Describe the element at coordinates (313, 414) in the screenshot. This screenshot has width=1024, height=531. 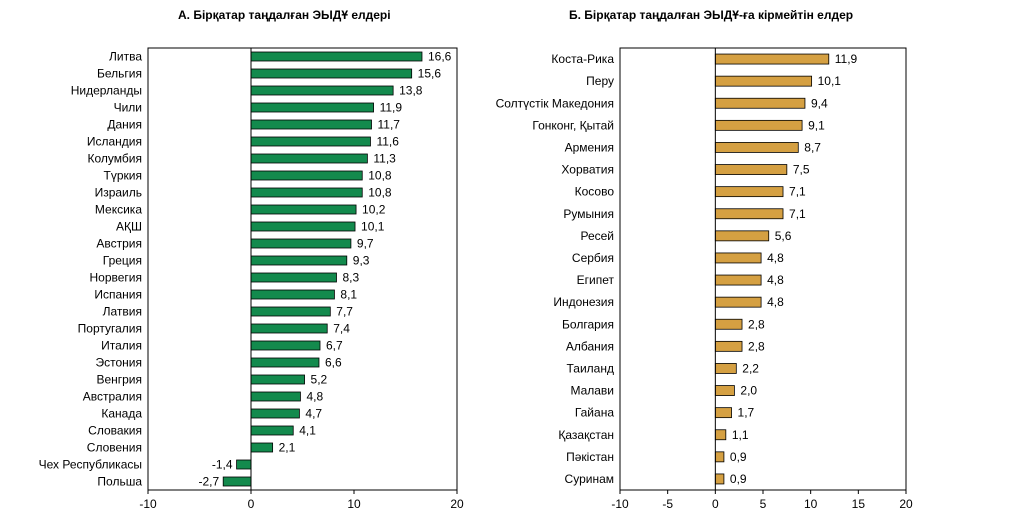
I see `value-label: 4,7` at that location.